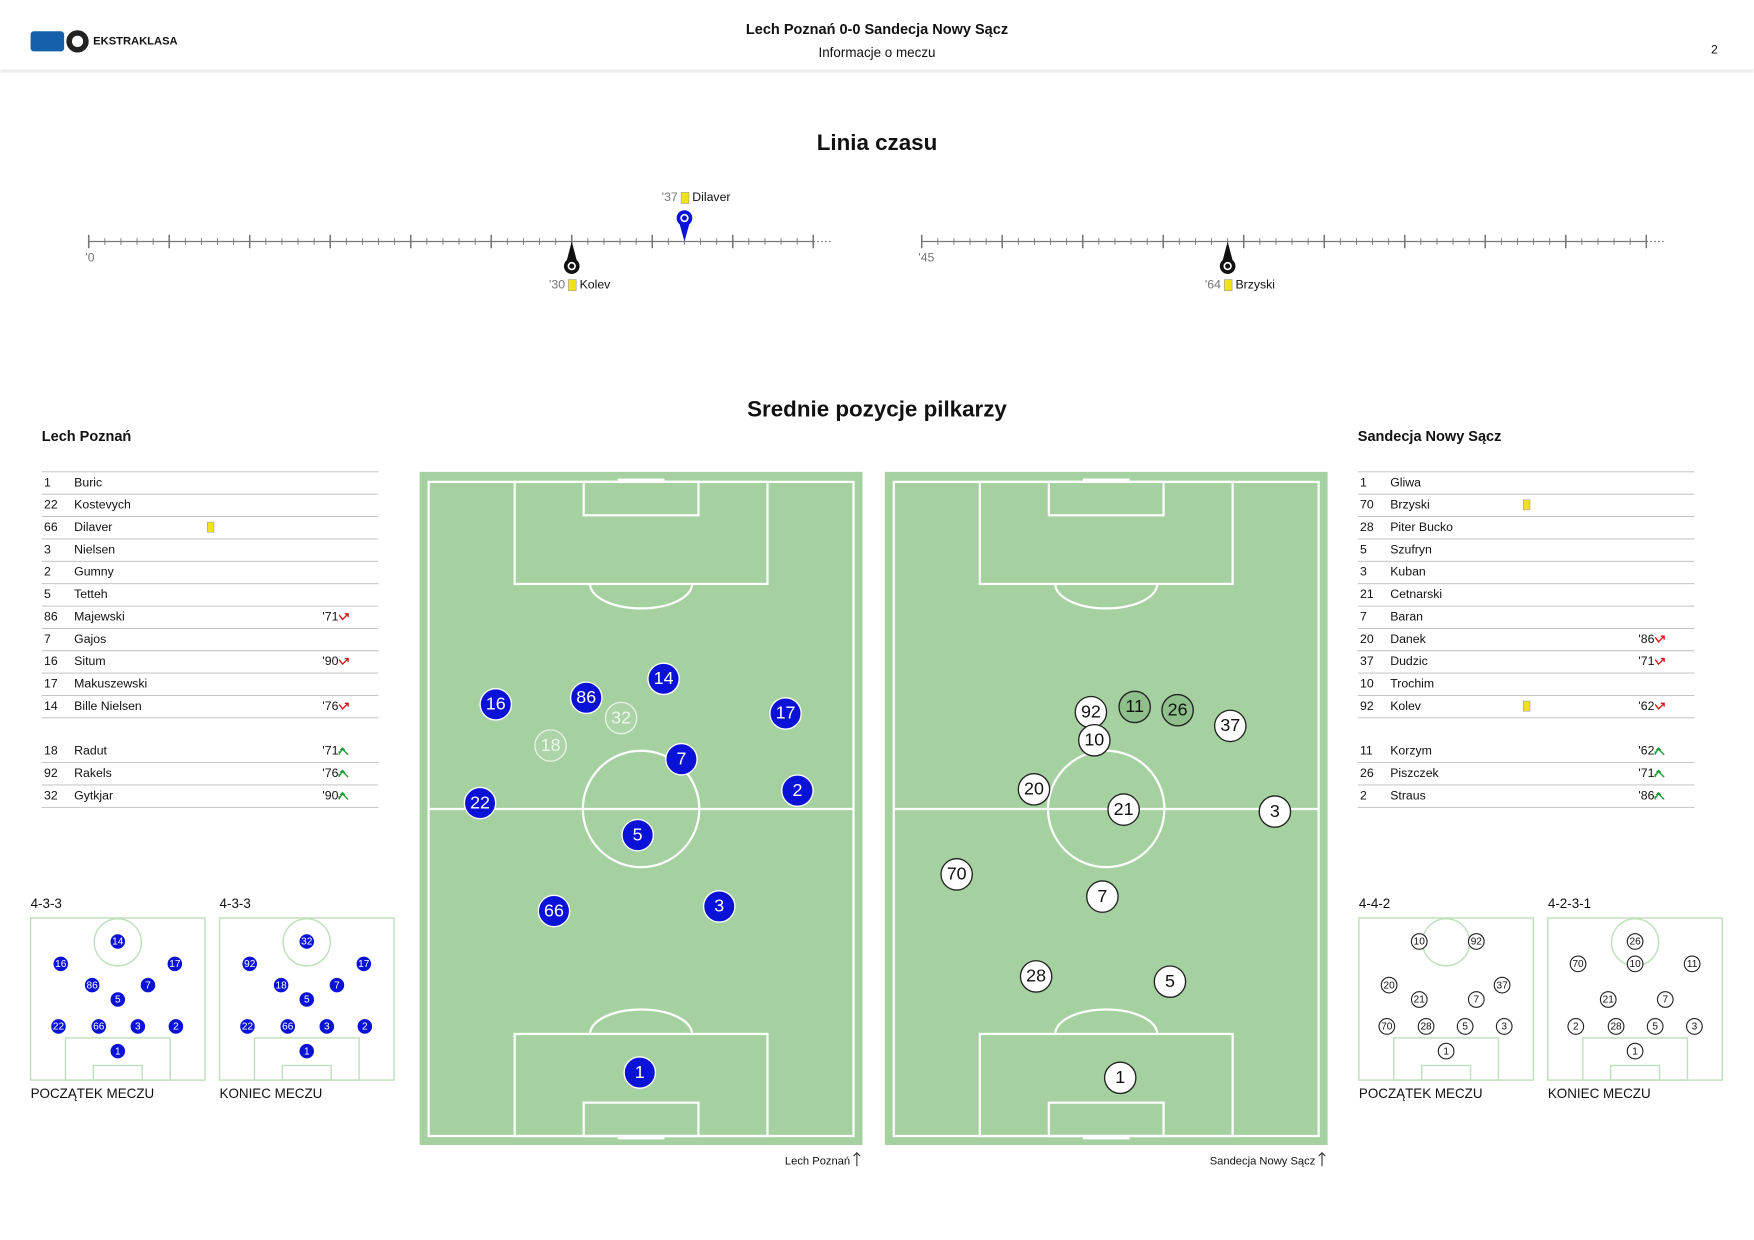 This screenshot has height=1240, width=1754. Describe the element at coordinates (711, 197) in the screenshot. I see `event-player: Dilaver` at that location.